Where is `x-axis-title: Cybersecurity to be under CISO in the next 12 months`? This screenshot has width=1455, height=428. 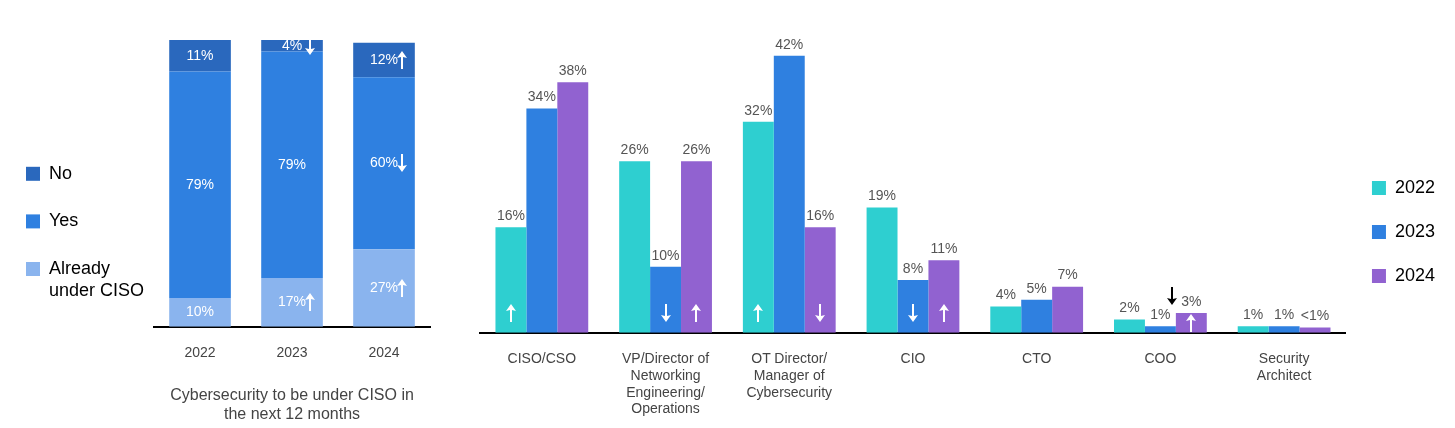
x-axis-title: Cybersecurity to be under CISO in the next 12 months is located at coordinates (292, 403).